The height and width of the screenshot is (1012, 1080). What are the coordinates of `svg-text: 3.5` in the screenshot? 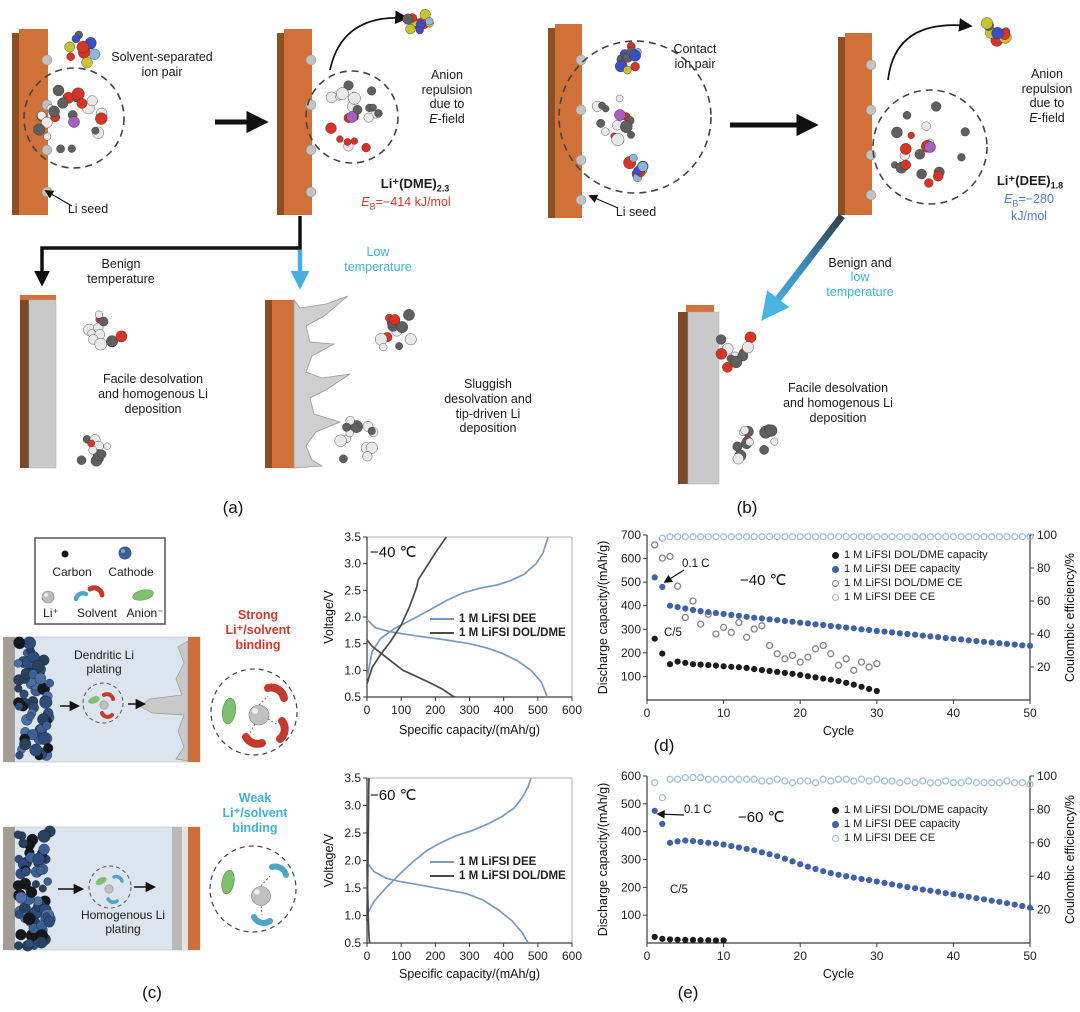 It's located at (352, 537).